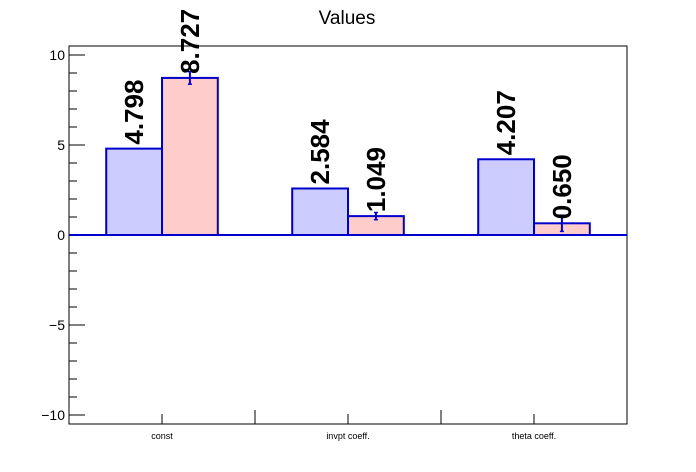 This screenshot has height=472, width=696. What do you see at coordinates (190, 41) in the screenshot?
I see `value-label: 8.727` at bounding box center [190, 41].